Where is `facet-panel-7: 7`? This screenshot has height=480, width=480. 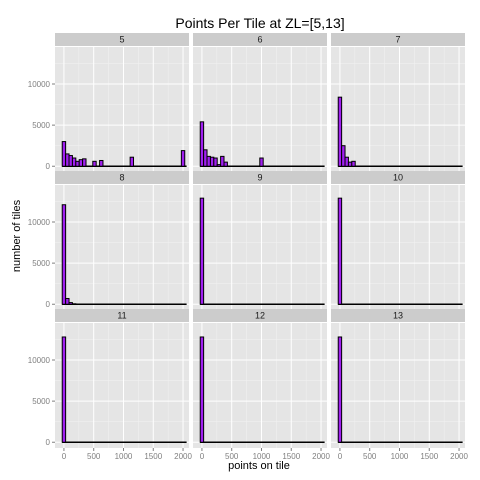 facet-panel-7: 7 is located at coordinates (398, 102).